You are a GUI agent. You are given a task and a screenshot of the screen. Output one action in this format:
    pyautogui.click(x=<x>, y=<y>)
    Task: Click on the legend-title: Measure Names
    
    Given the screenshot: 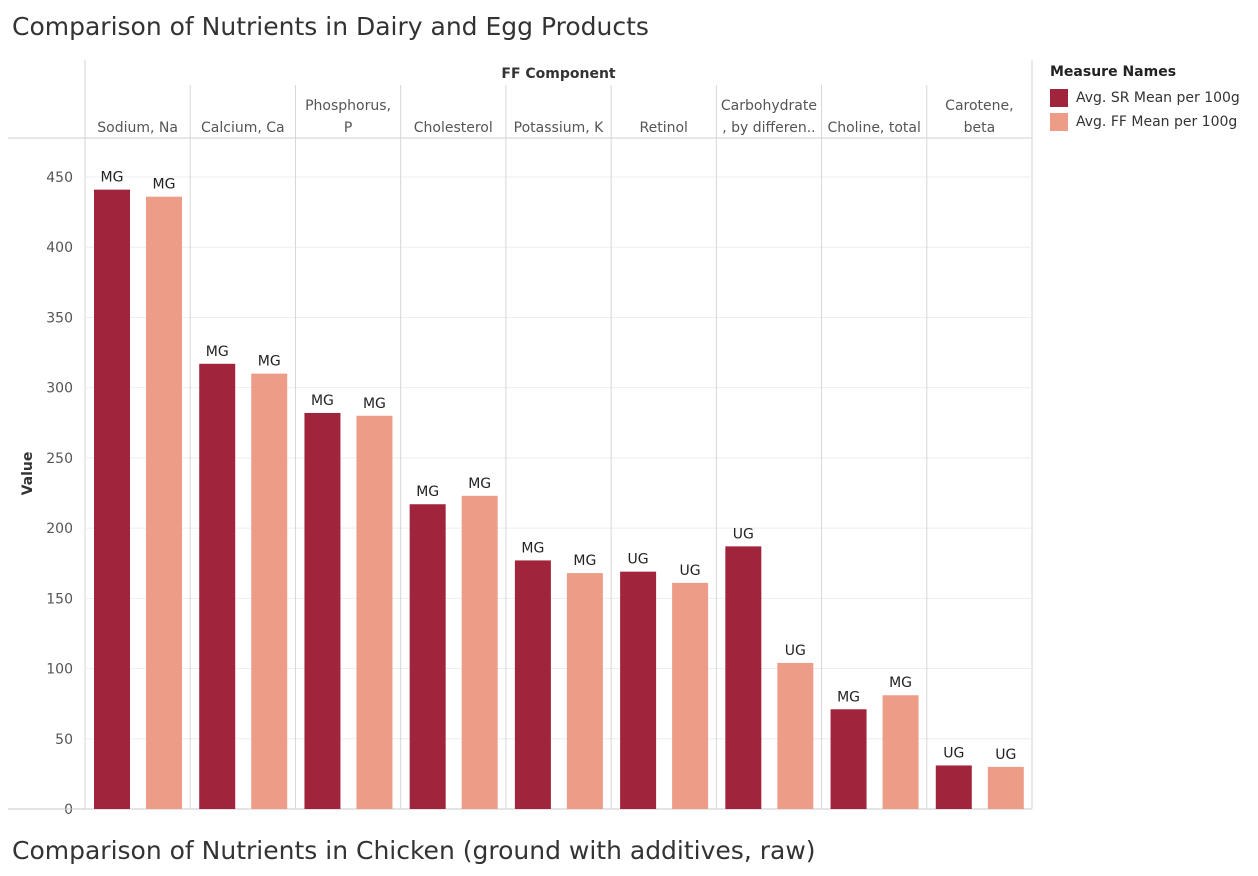 What is the action you would take?
    pyautogui.click(x=1113, y=72)
    